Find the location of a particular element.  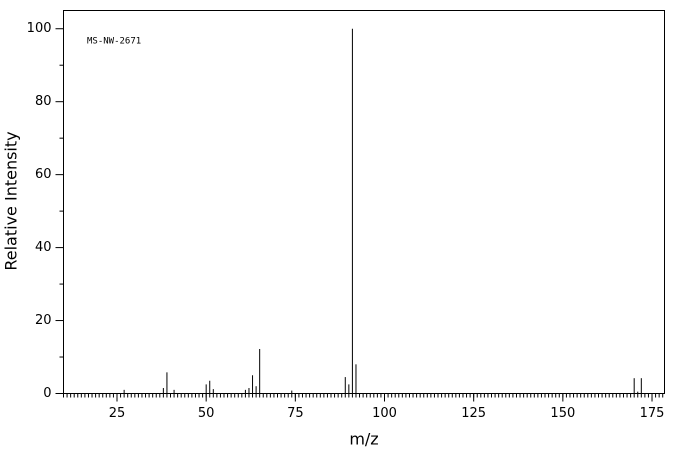

x-axis-label: m/z is located at coordinates (363, 439).